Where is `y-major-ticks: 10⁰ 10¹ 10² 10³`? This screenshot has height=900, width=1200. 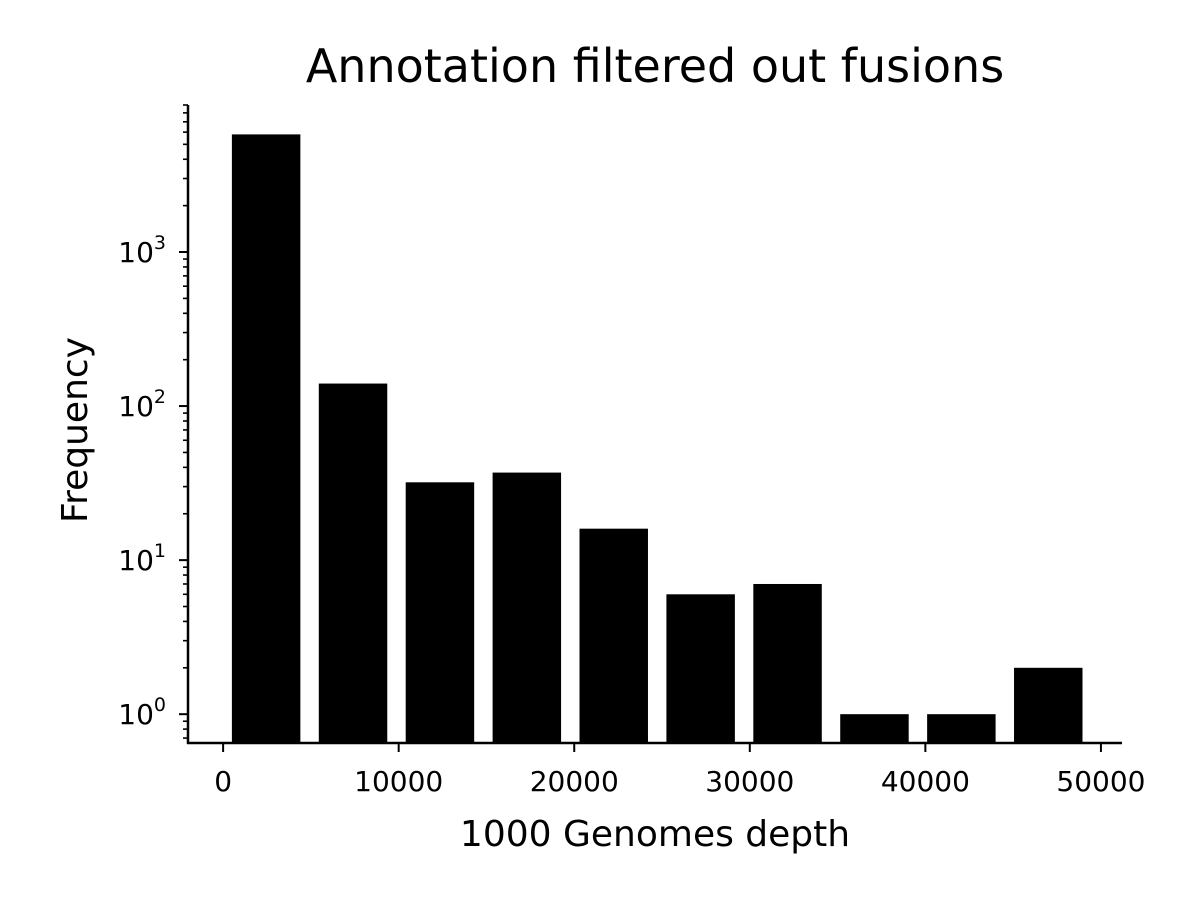 y-major-ticks: 10⁰ 10¹ 10² 10³ is located at coordinates (153, 481).